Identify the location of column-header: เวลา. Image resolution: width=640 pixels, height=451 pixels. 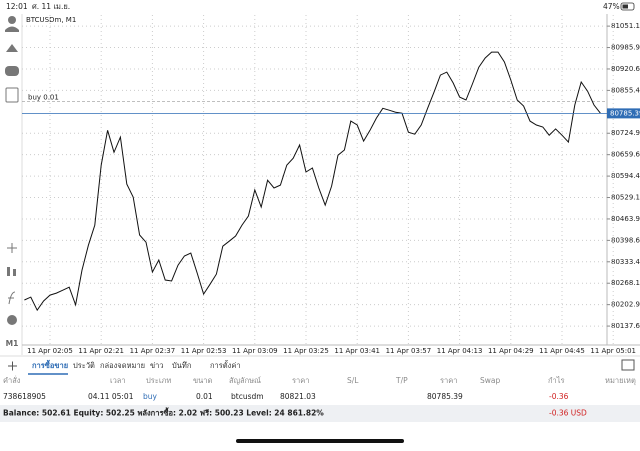
(118, 380).